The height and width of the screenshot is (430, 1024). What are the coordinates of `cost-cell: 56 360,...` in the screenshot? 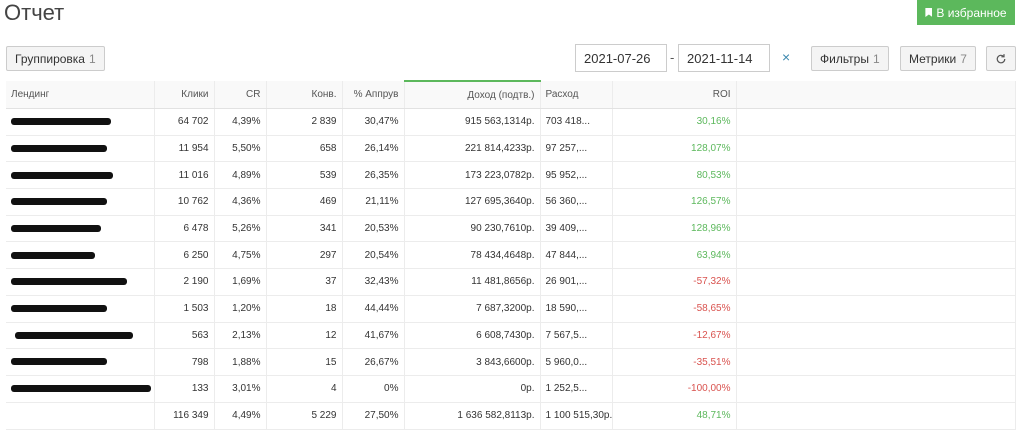 It's located at (576, 202).